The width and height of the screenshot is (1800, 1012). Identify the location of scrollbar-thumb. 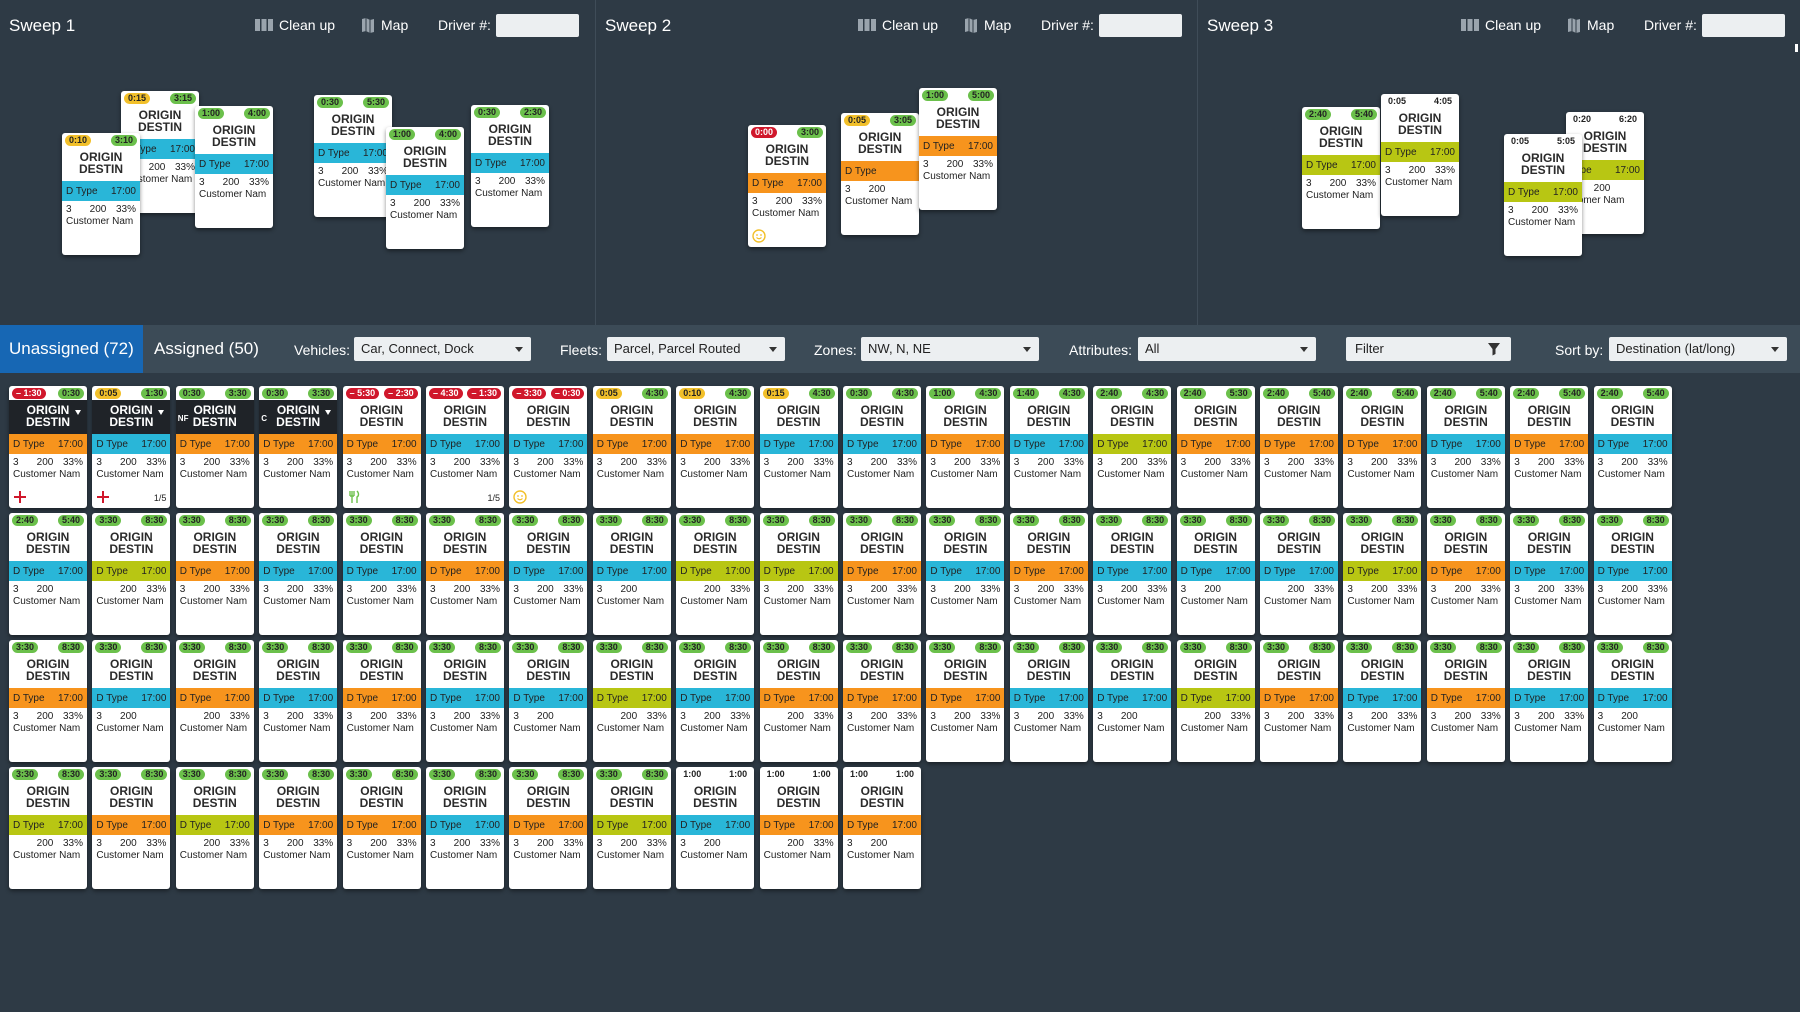
(1796, 48).